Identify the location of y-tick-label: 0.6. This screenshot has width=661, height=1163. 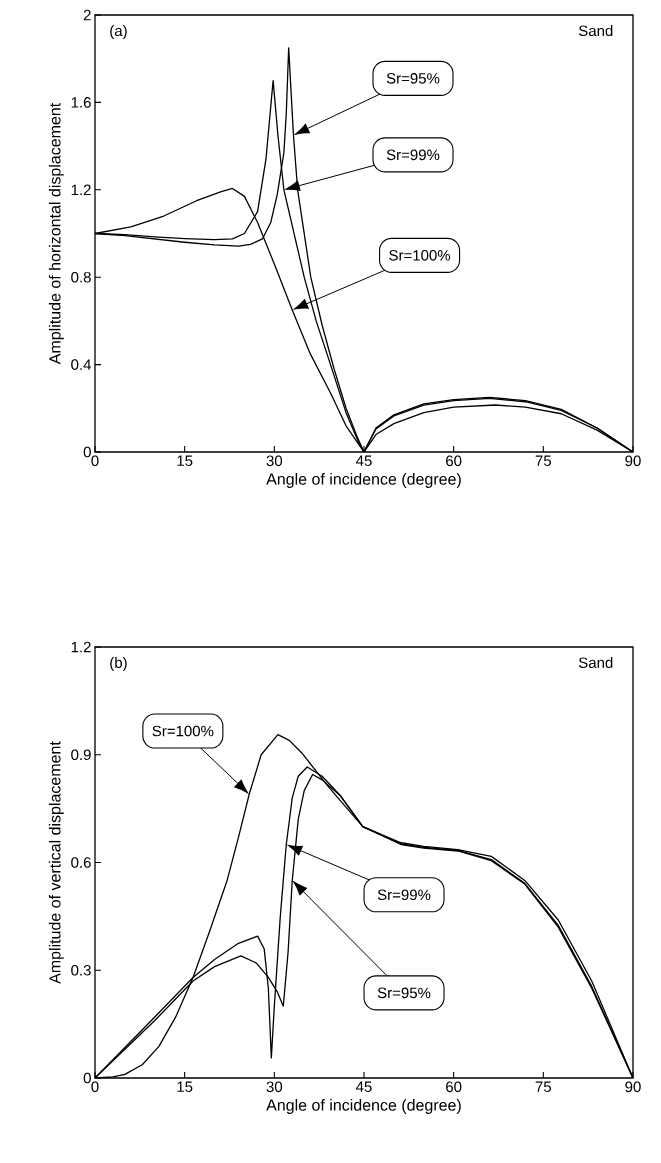
(81, 862).